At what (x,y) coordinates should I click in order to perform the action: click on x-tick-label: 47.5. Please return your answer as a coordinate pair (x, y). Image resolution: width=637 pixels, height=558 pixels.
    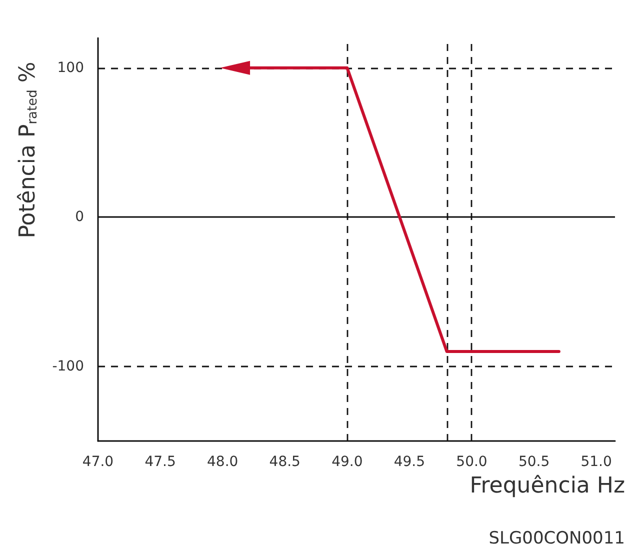
    Looking at the image, I should click on (160, 462).